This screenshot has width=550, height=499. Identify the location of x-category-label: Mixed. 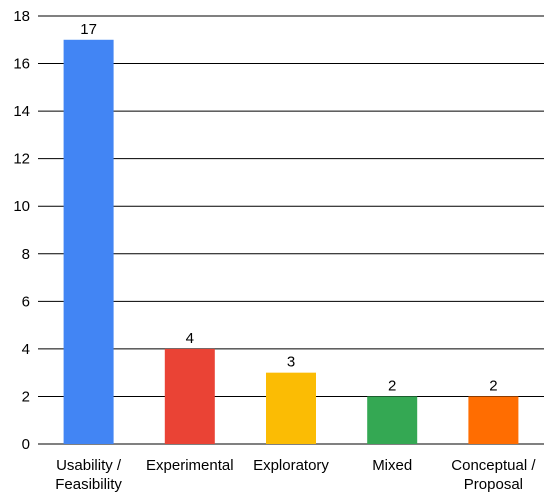
(392, 465).